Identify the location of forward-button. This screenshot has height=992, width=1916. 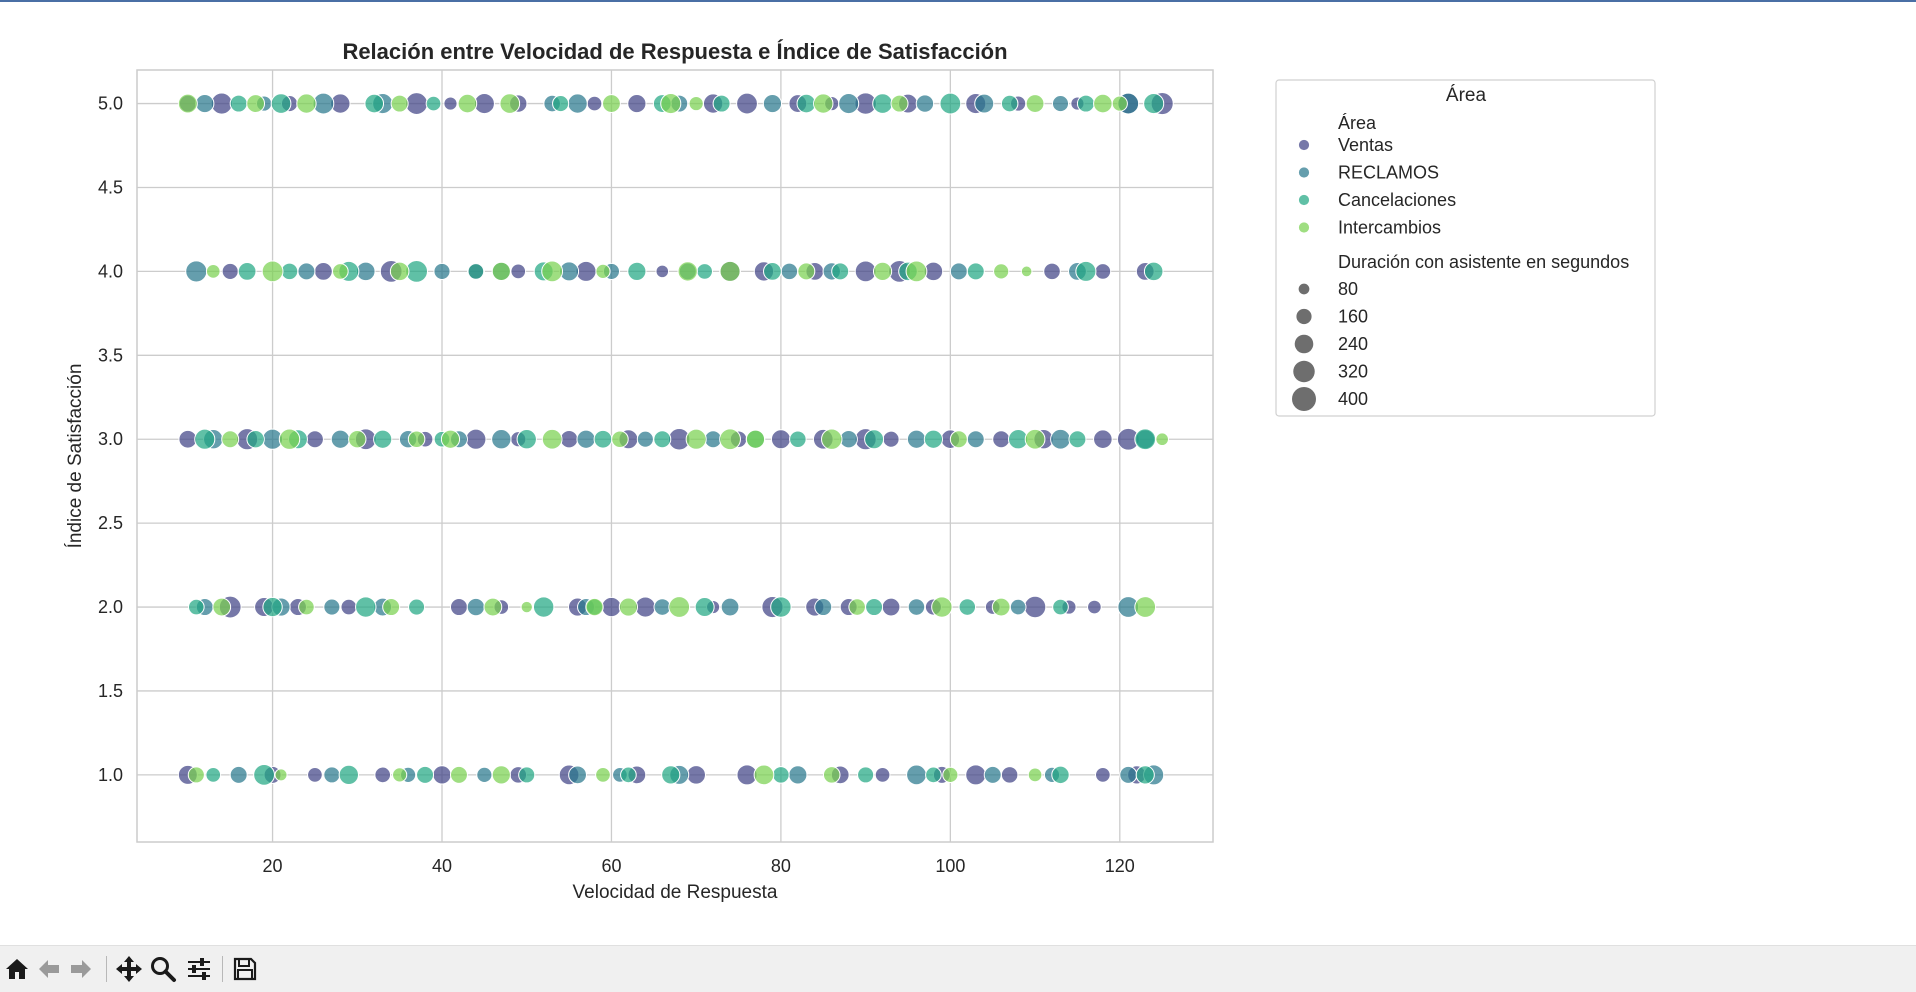
(81, 969).